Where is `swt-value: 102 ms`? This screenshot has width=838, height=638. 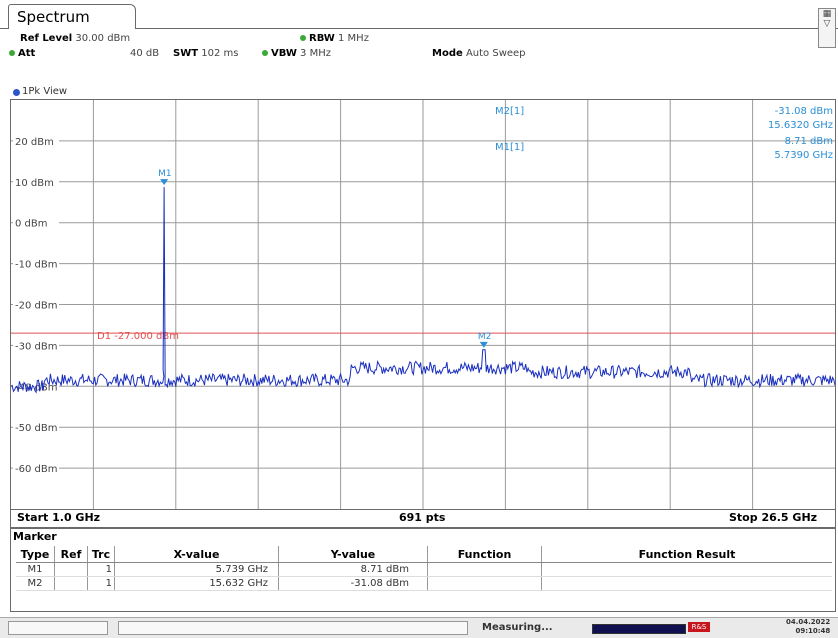
swt-value: 102 ms is located at coordinates (220, 53).